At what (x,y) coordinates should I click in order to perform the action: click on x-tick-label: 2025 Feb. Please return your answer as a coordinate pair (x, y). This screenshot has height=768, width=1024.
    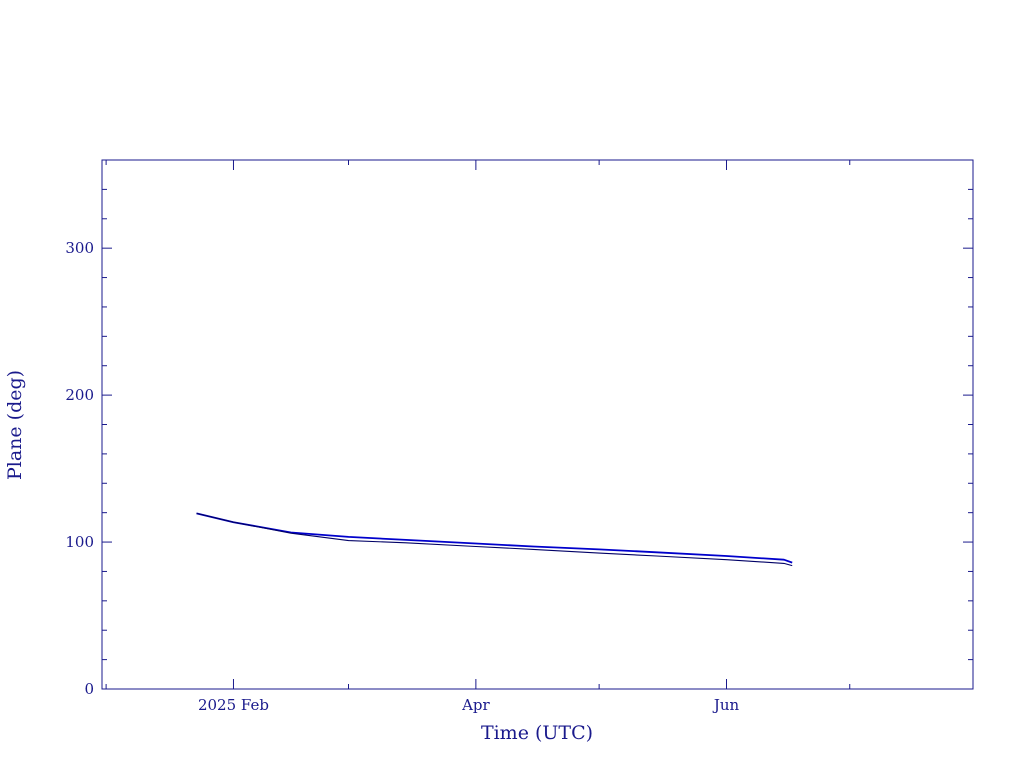
    Looking at the image, I should click on (233, 705).